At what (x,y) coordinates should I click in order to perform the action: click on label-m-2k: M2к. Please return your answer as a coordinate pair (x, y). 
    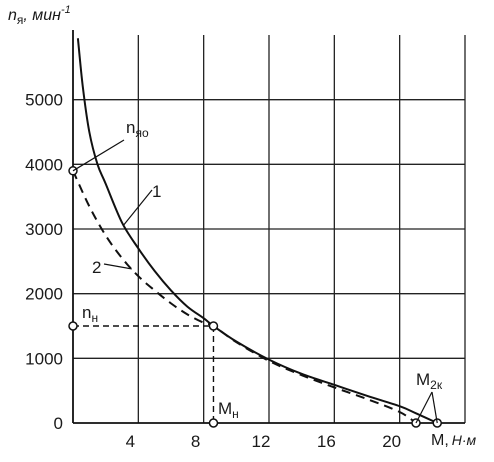
    Looking at the image, I should click on (429, 381).